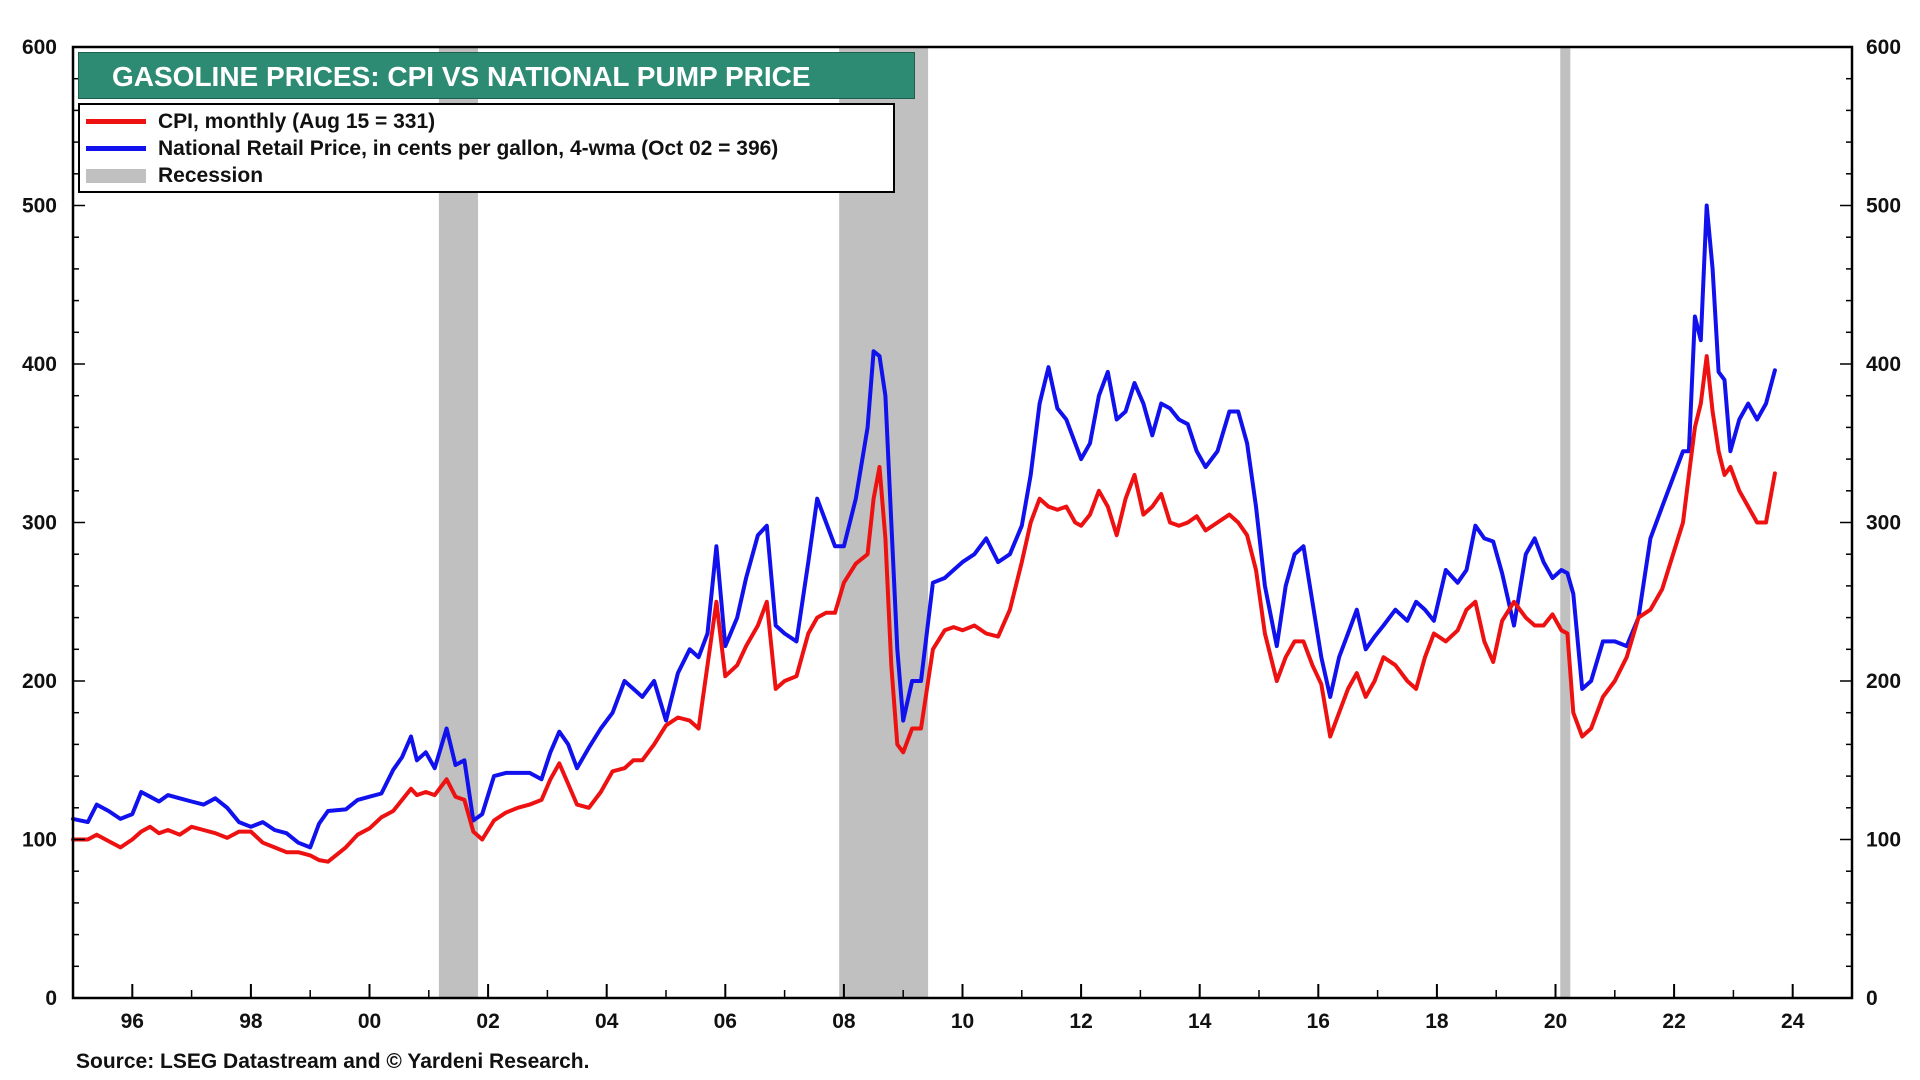 This screenshot has width=1920, height=1080. What do you see at coordinates (39, 523) in the screenshot?
I see `y-left-tick-label: 300` at bounding box center [39, 523].